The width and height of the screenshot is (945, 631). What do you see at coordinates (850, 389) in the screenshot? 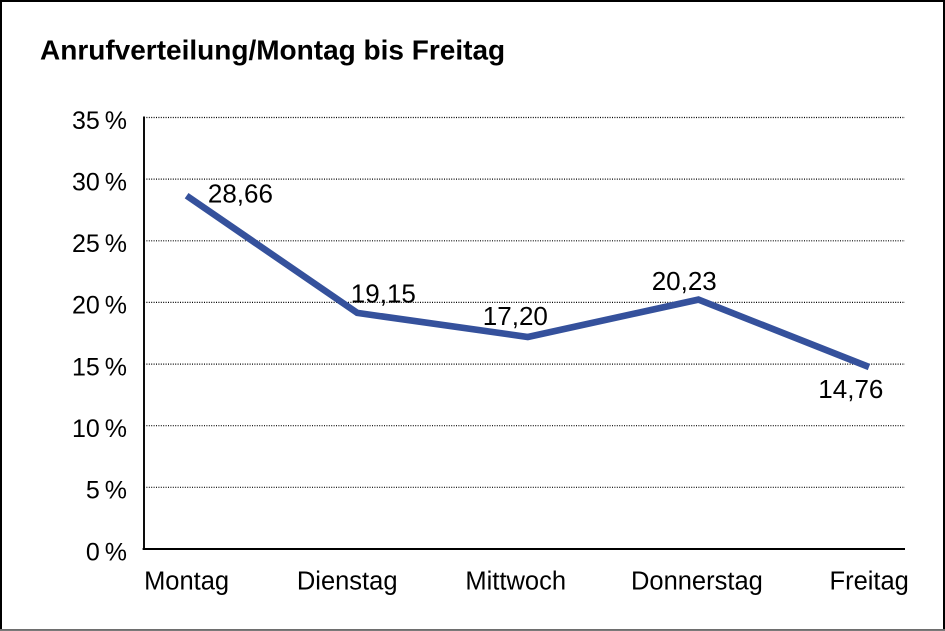
I see `svg-text: 14,76` at bounding box center [850, 389].